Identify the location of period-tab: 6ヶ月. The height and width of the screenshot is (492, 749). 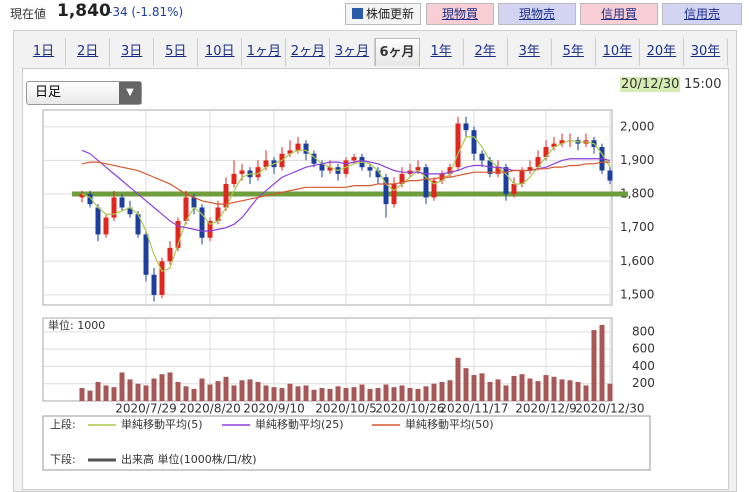
(397, 52).